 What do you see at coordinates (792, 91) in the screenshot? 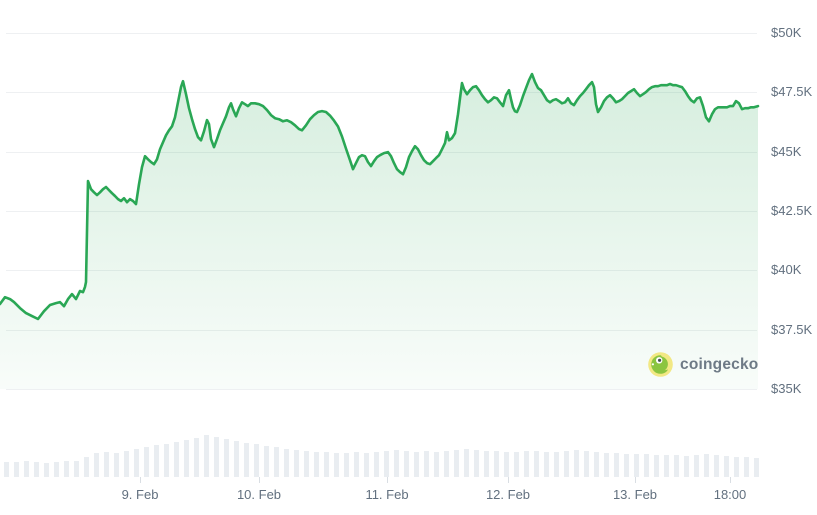
I see `y-axis-label: $47.5K` at bounding box center [792, 91].